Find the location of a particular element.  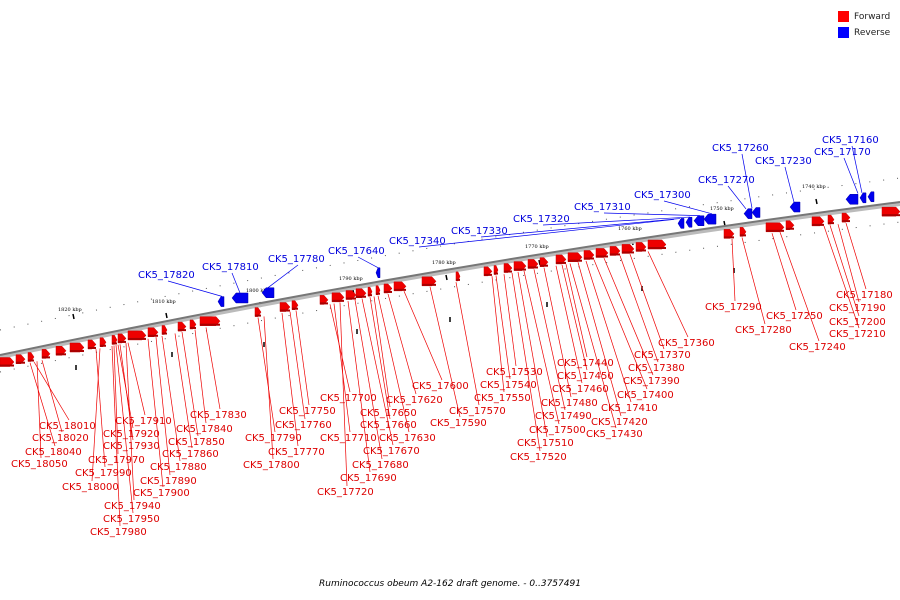

forward-gene-label: CK5_18010 is located at coordinates (67, 426).